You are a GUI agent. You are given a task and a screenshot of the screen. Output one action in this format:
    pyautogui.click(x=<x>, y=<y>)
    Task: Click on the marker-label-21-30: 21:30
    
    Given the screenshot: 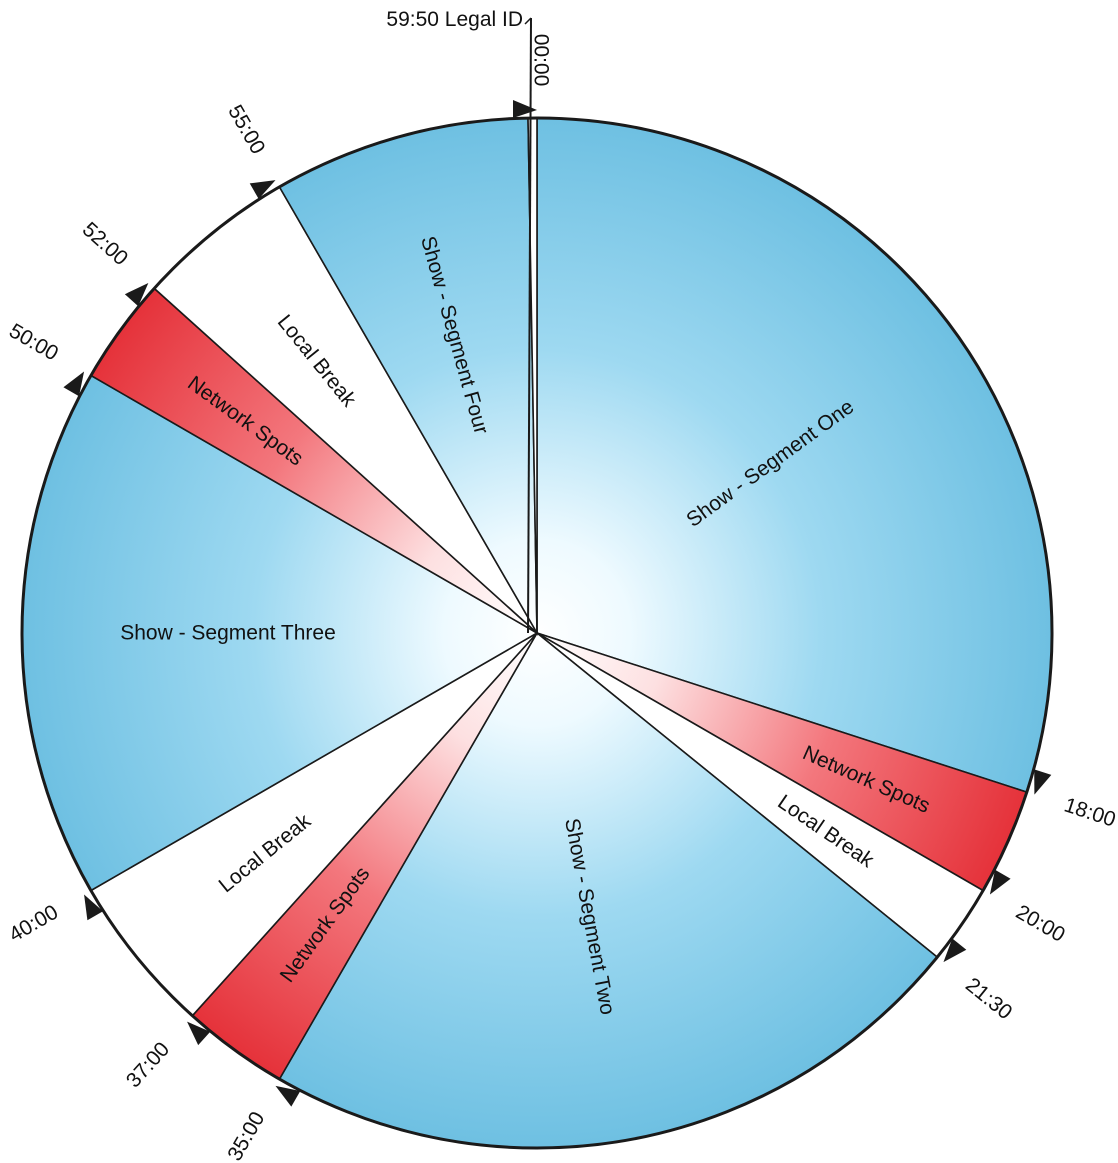 What is the action you would take?
    pyautogui.click(x=988, y=998)
    